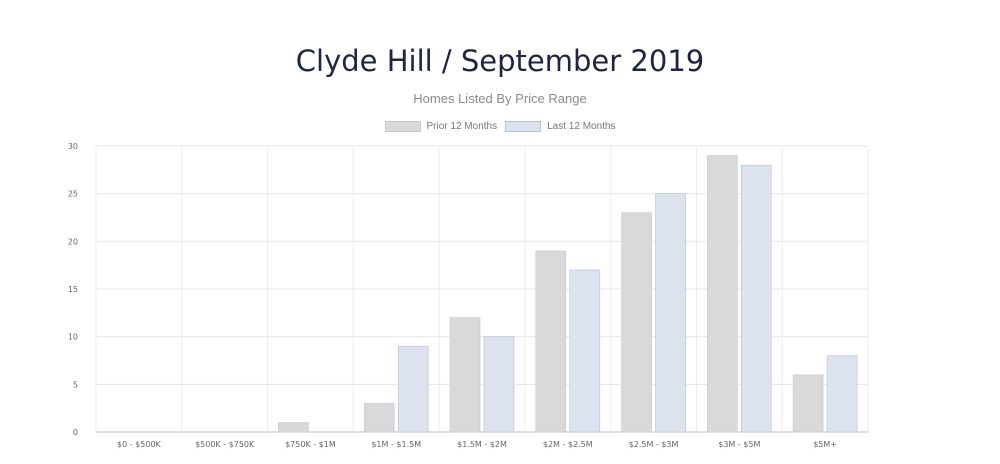 The image size is (1000, 464). What do you see at coordinates (500, 61) in the screenshot?
I see `chart-title: Clyde Hill / September 2019` at bounding box center [500, 61].